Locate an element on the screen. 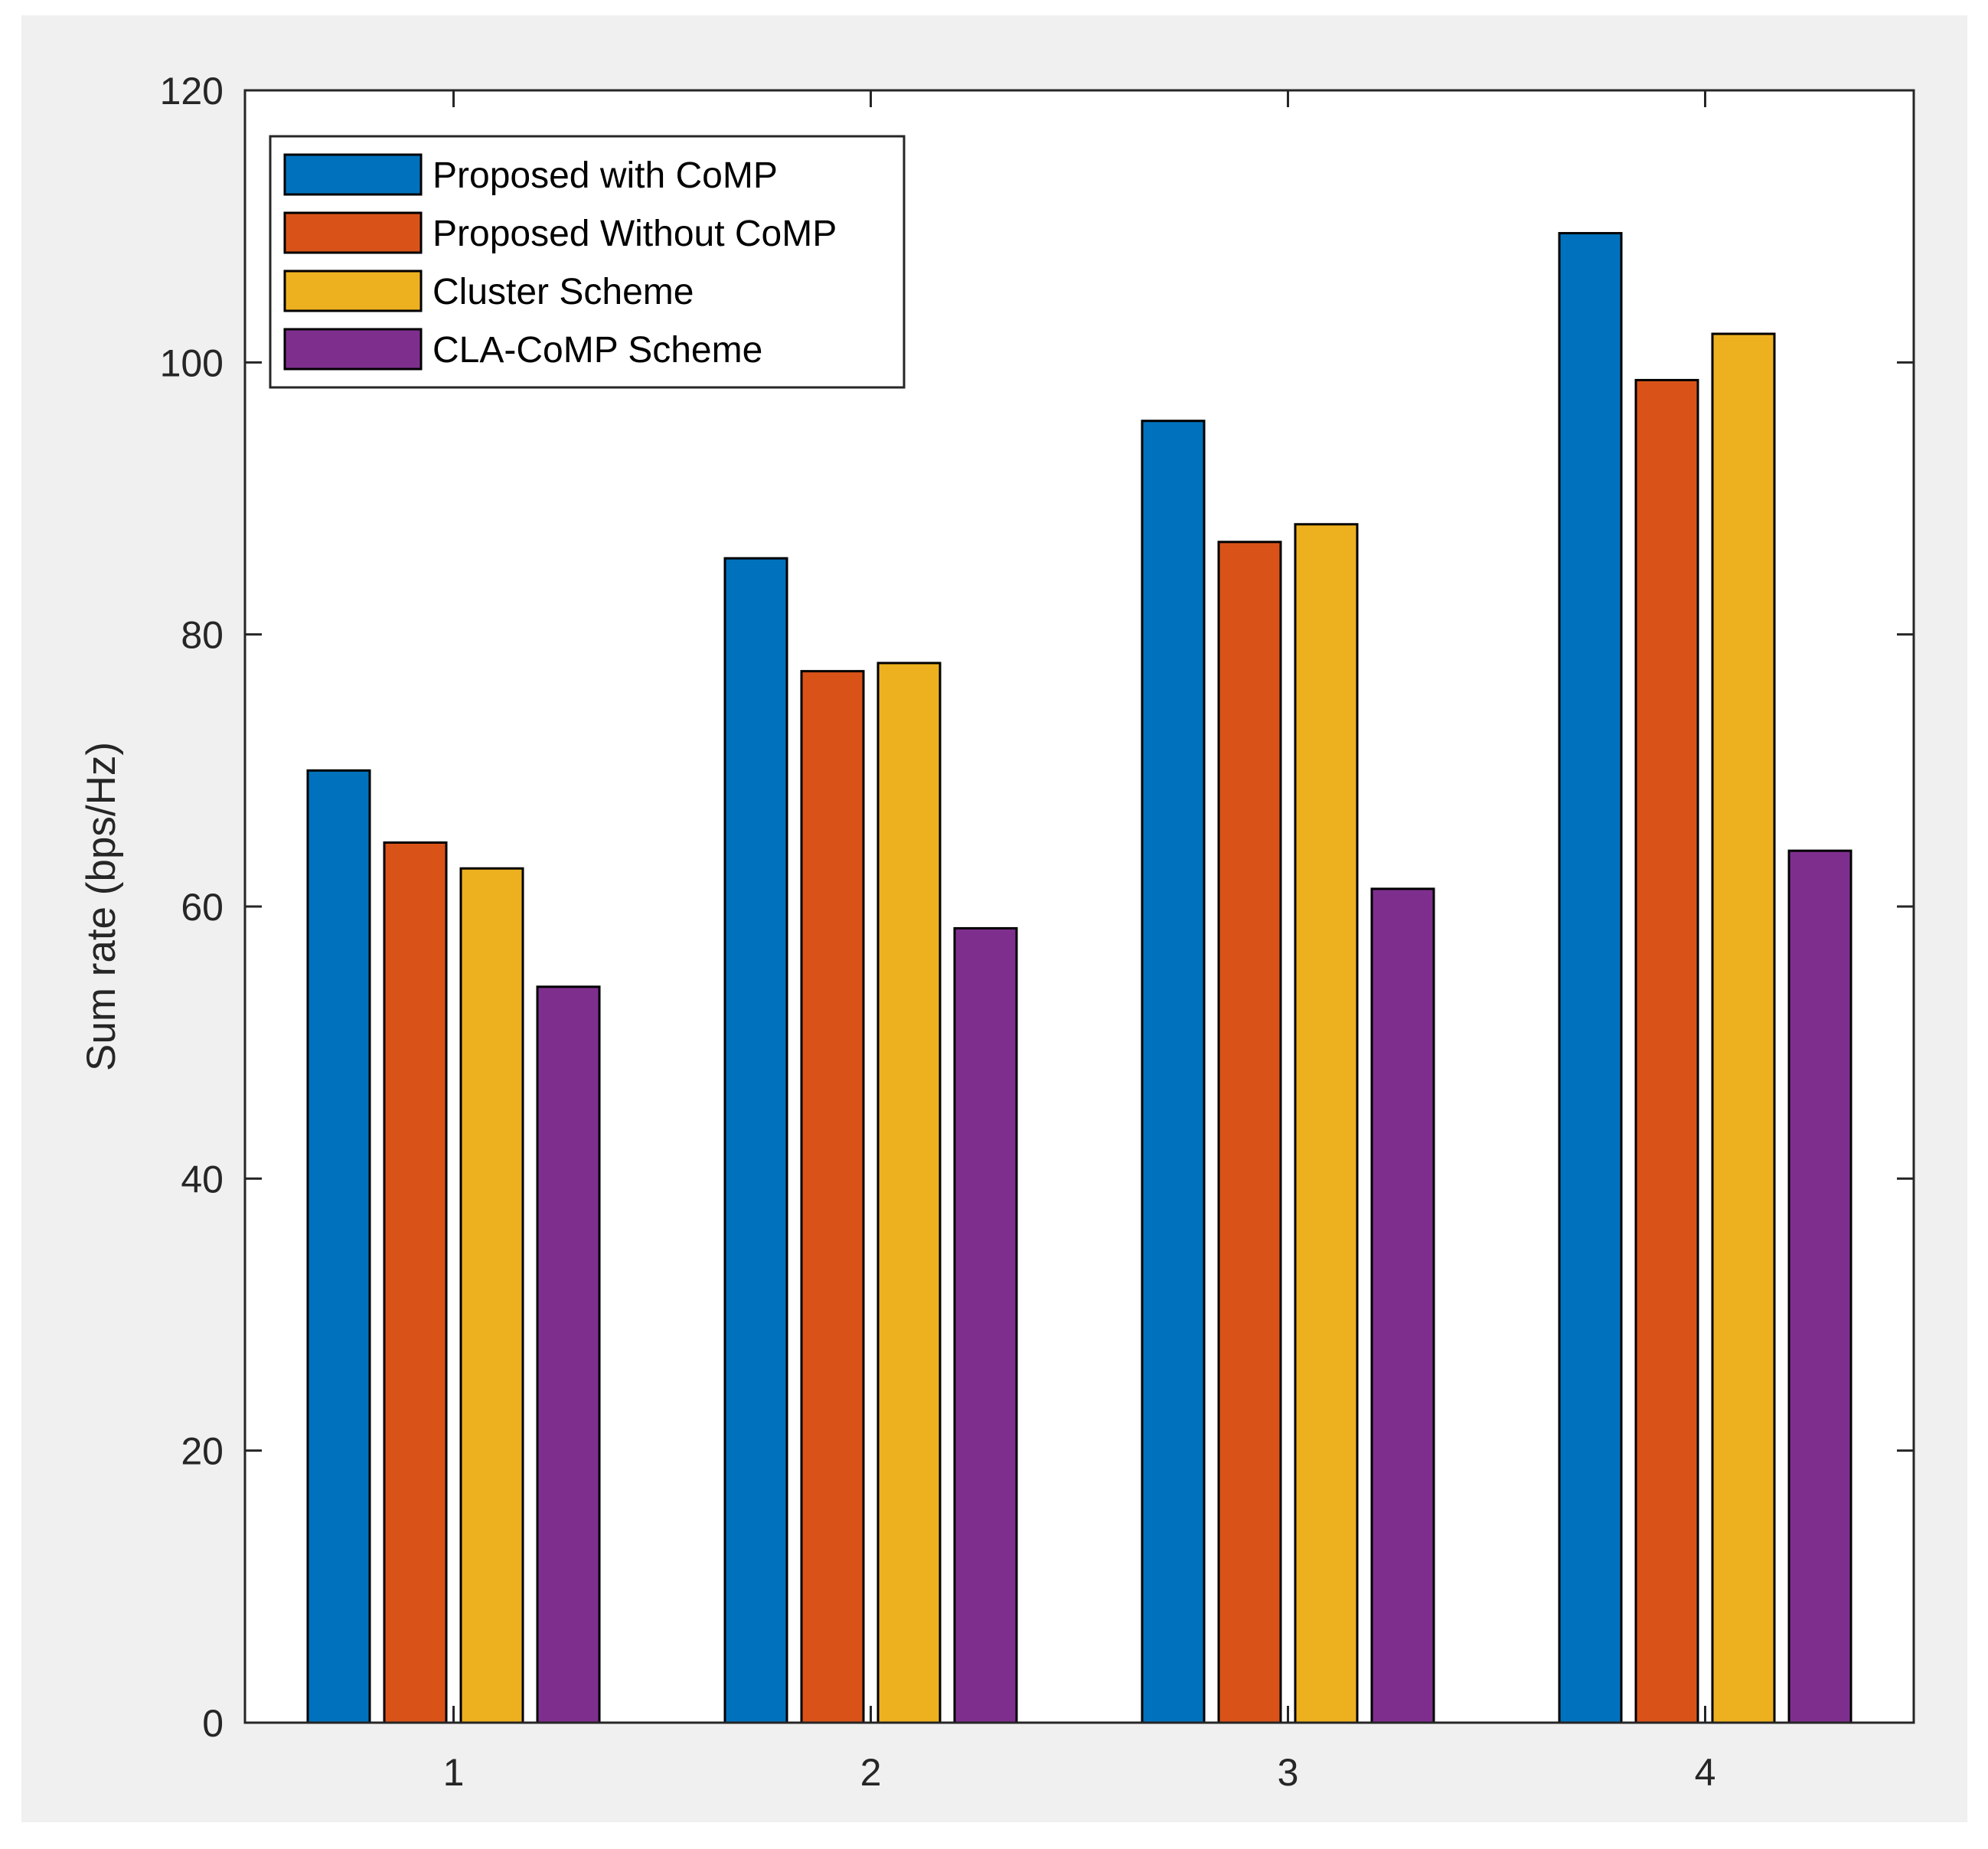  y-tick-label: 80 is located at coordinates (202, 635).